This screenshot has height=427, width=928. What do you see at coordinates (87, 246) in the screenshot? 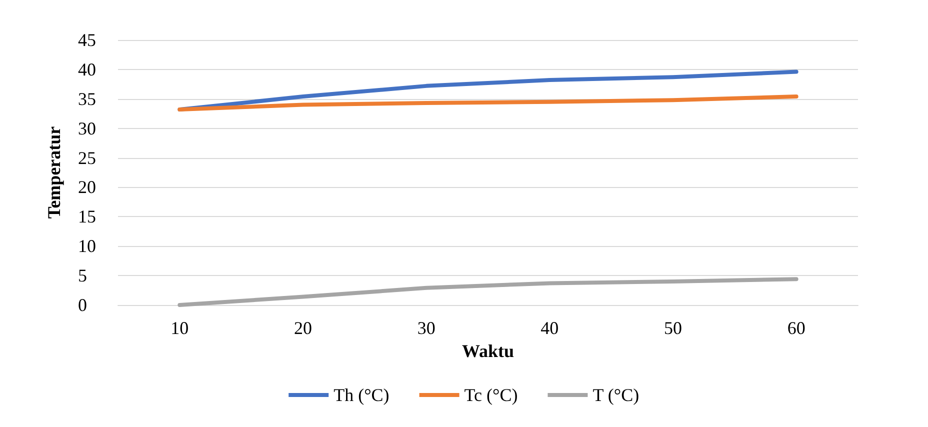
I see `y-tick-label: 10` at bounding box center [87, 246].